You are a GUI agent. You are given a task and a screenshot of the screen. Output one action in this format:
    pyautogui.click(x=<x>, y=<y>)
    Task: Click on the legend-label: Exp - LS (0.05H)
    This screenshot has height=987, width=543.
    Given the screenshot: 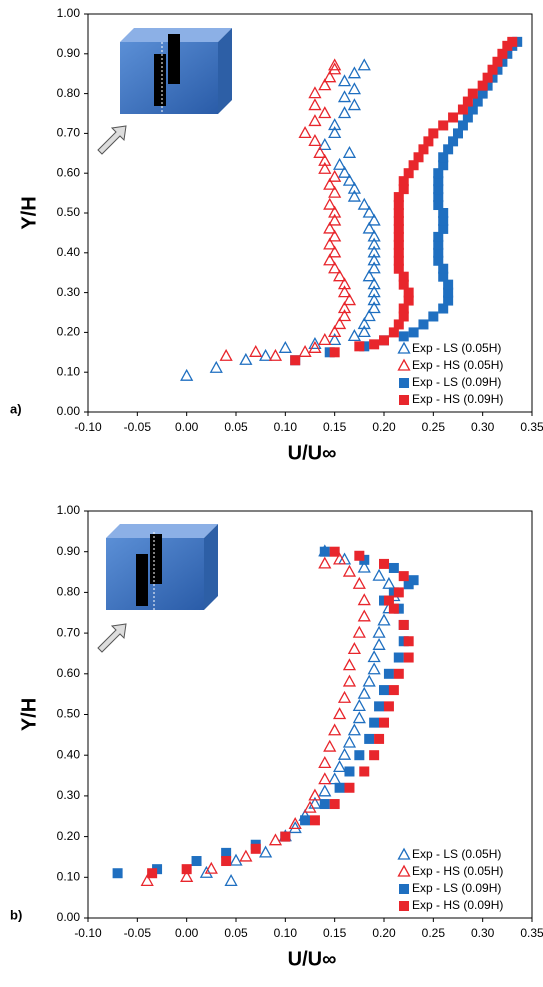 What is the action you would take?
    pyautogui.click(x=456, y=348)
    